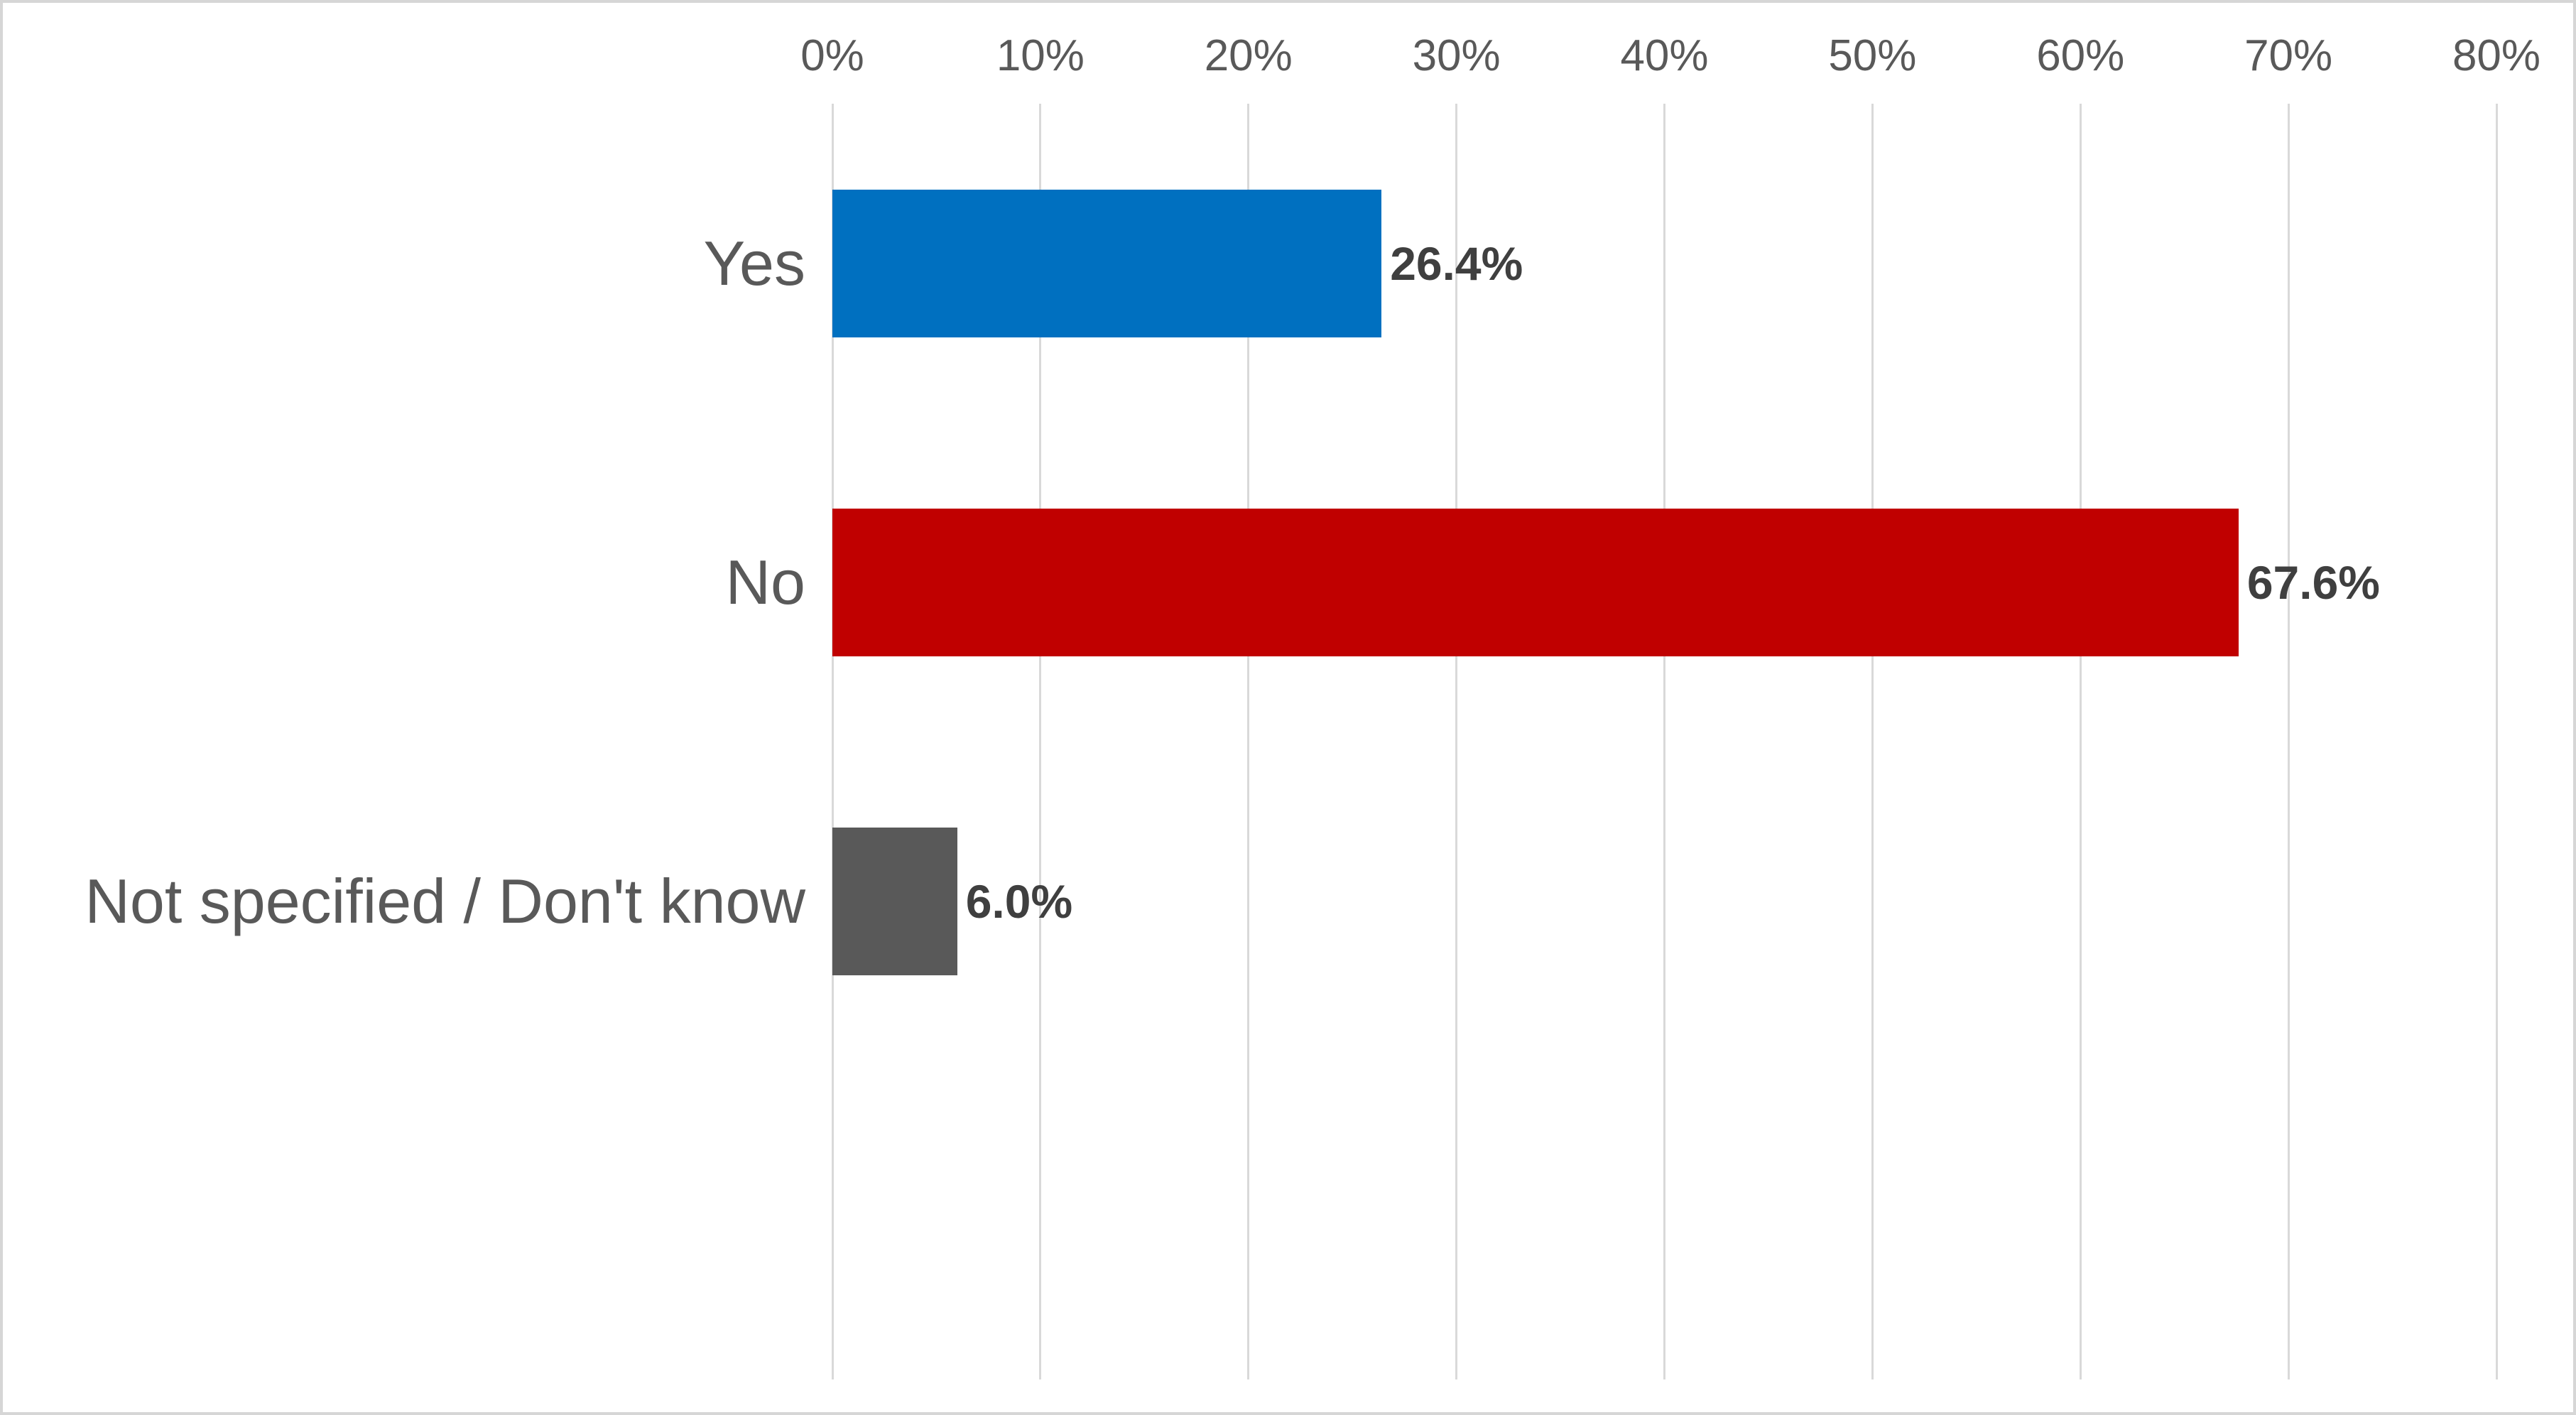  I want to click on value-label: 26.4%, so click(1456, 263).